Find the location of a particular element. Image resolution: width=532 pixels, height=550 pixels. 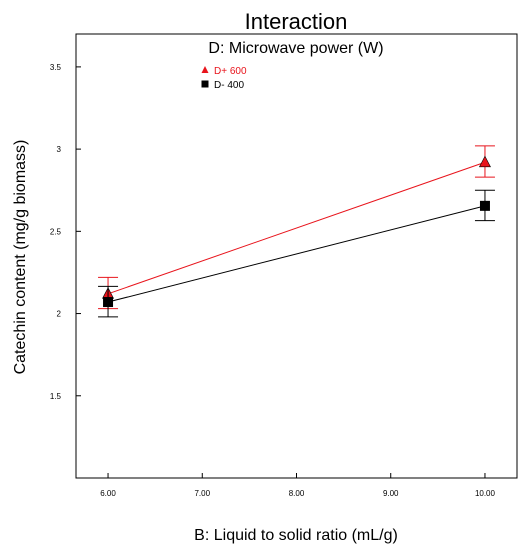

x-tick-label: 9.00 is located at coordinates (391, 493).